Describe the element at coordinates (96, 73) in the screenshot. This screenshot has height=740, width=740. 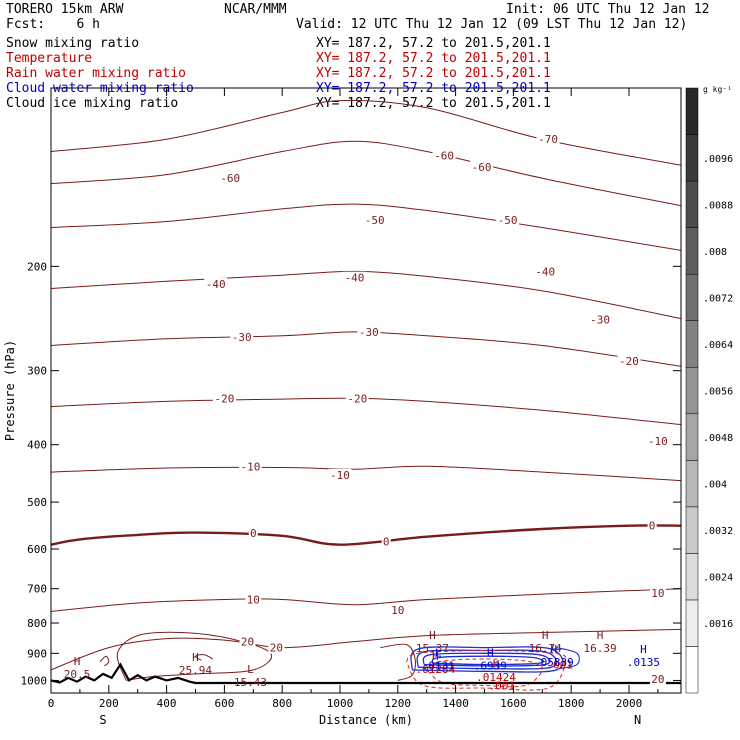
I see `field-name-rain: Rain water mixing ratio` at that location.